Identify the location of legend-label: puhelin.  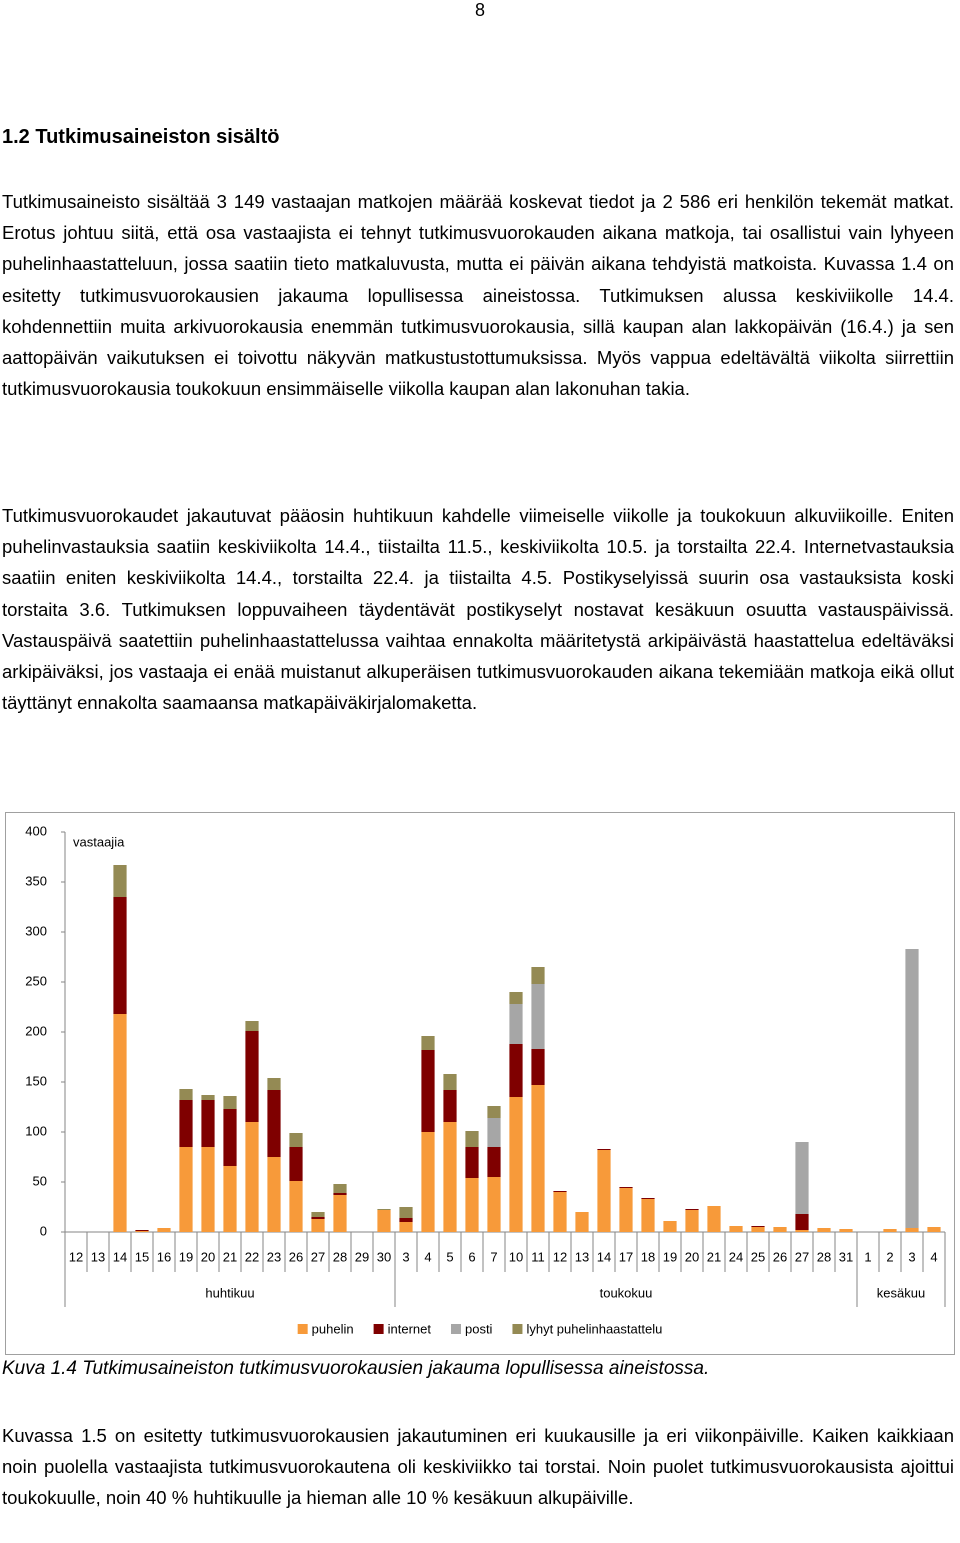
(333, 1328).